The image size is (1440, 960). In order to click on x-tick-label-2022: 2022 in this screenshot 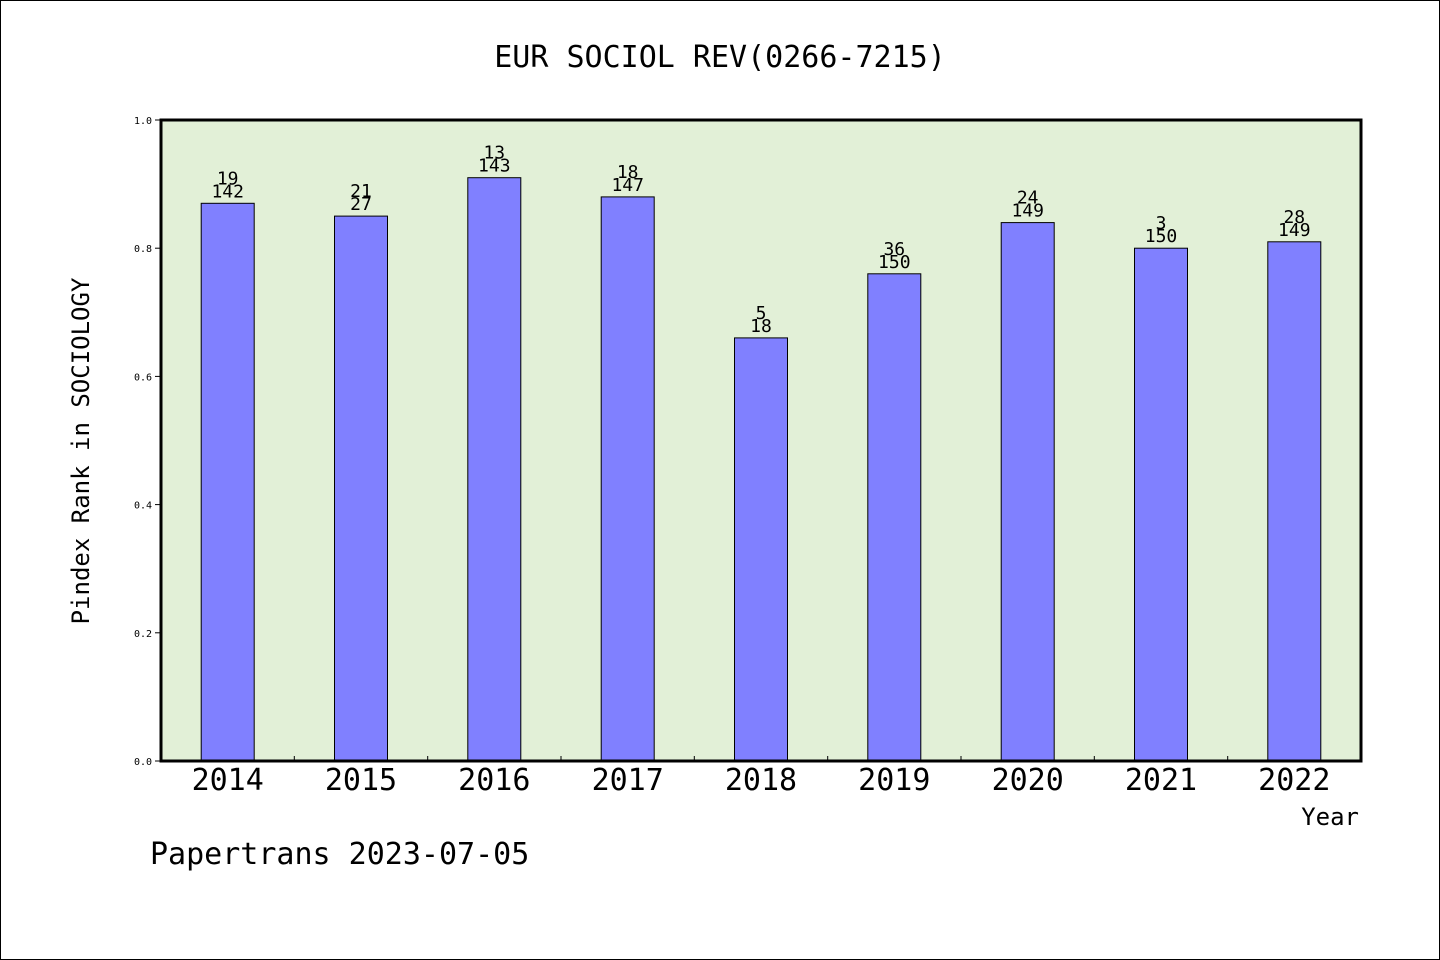, I will do `click(1294, 780)`.